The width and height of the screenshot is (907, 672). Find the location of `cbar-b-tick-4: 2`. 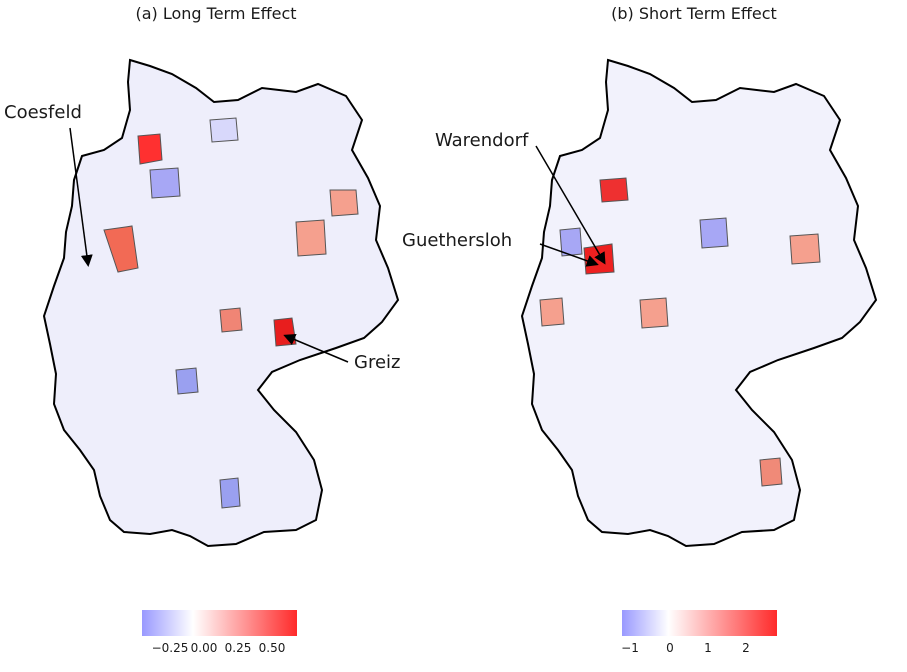

cbar-b-tick-4: 2 is located at coordinates (746, 648).